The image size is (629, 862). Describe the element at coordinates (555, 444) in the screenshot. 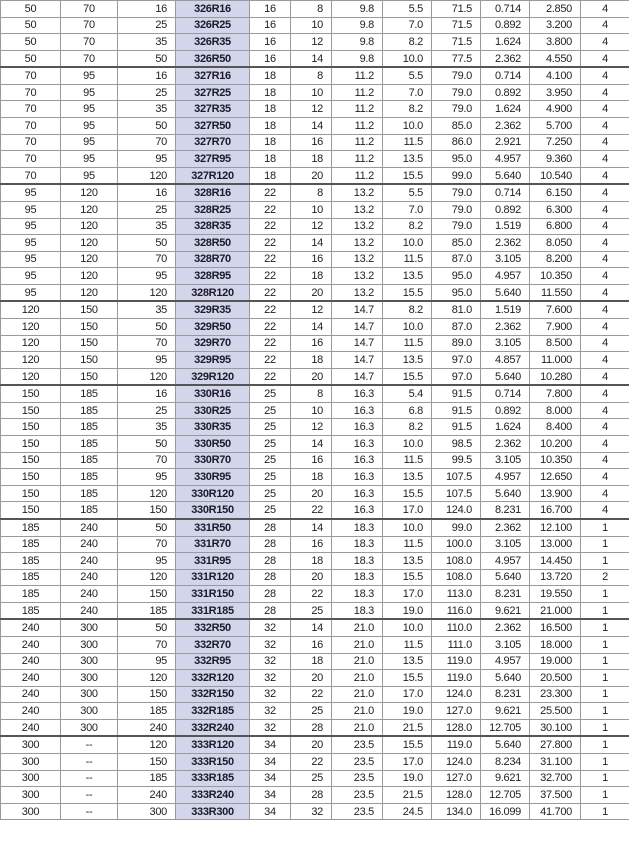

I see `table-cell: 10.200` at that location.